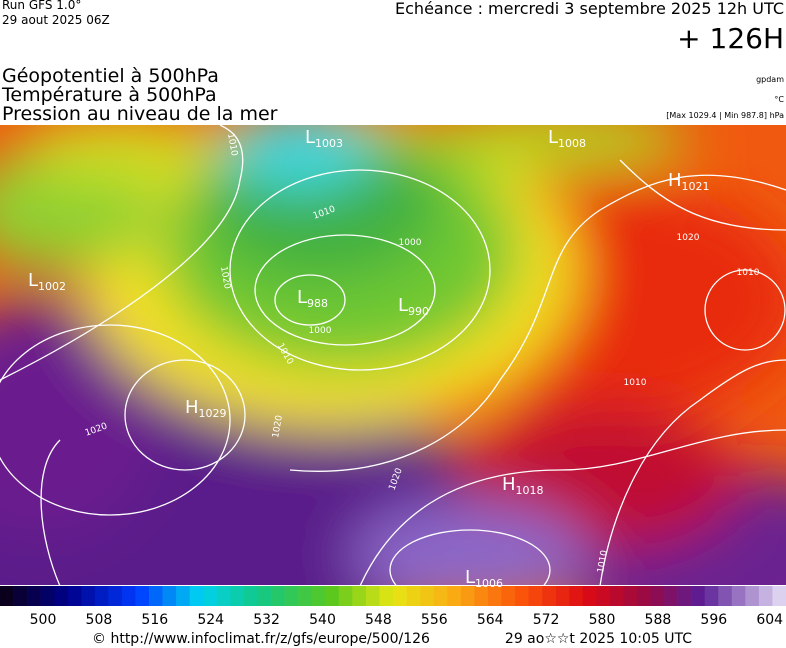 This screenshot has width=786, height=648. Describe the element at coordinates (320, 331) in the screenshot. I see `isobar-label: 1000` at that location.